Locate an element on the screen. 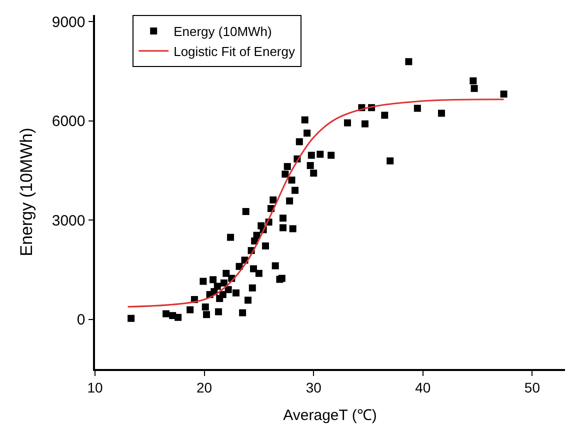 The image size is (575, 431). legend-label: Logistic Fit of Energy is located at coordinates (235, 51).